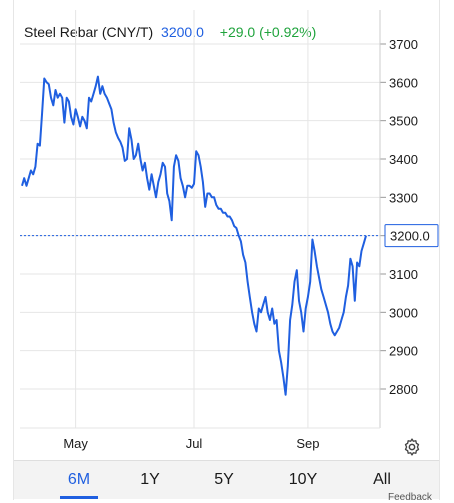  Describe the element at coordinates (403, 82) in the screenshot. I see `y-tick-label: 3600` at that location.